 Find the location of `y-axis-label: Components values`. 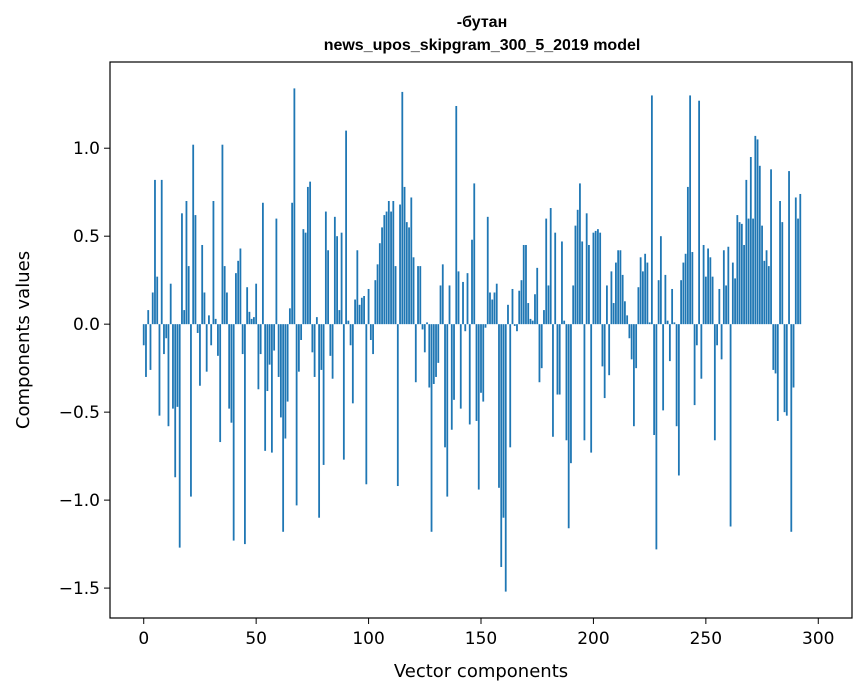

y-axis-label: Components values is located at coordinates (23, 340).